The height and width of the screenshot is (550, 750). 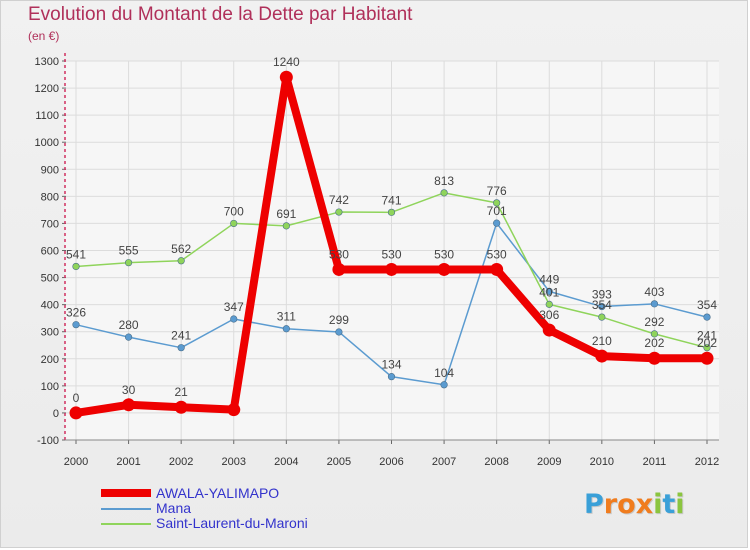 What do you see at coordinates (218, 493) in the screenshot?
I see `legend-label-awala: AWALA-YALIMAPO` at bounding box center [218, 493].